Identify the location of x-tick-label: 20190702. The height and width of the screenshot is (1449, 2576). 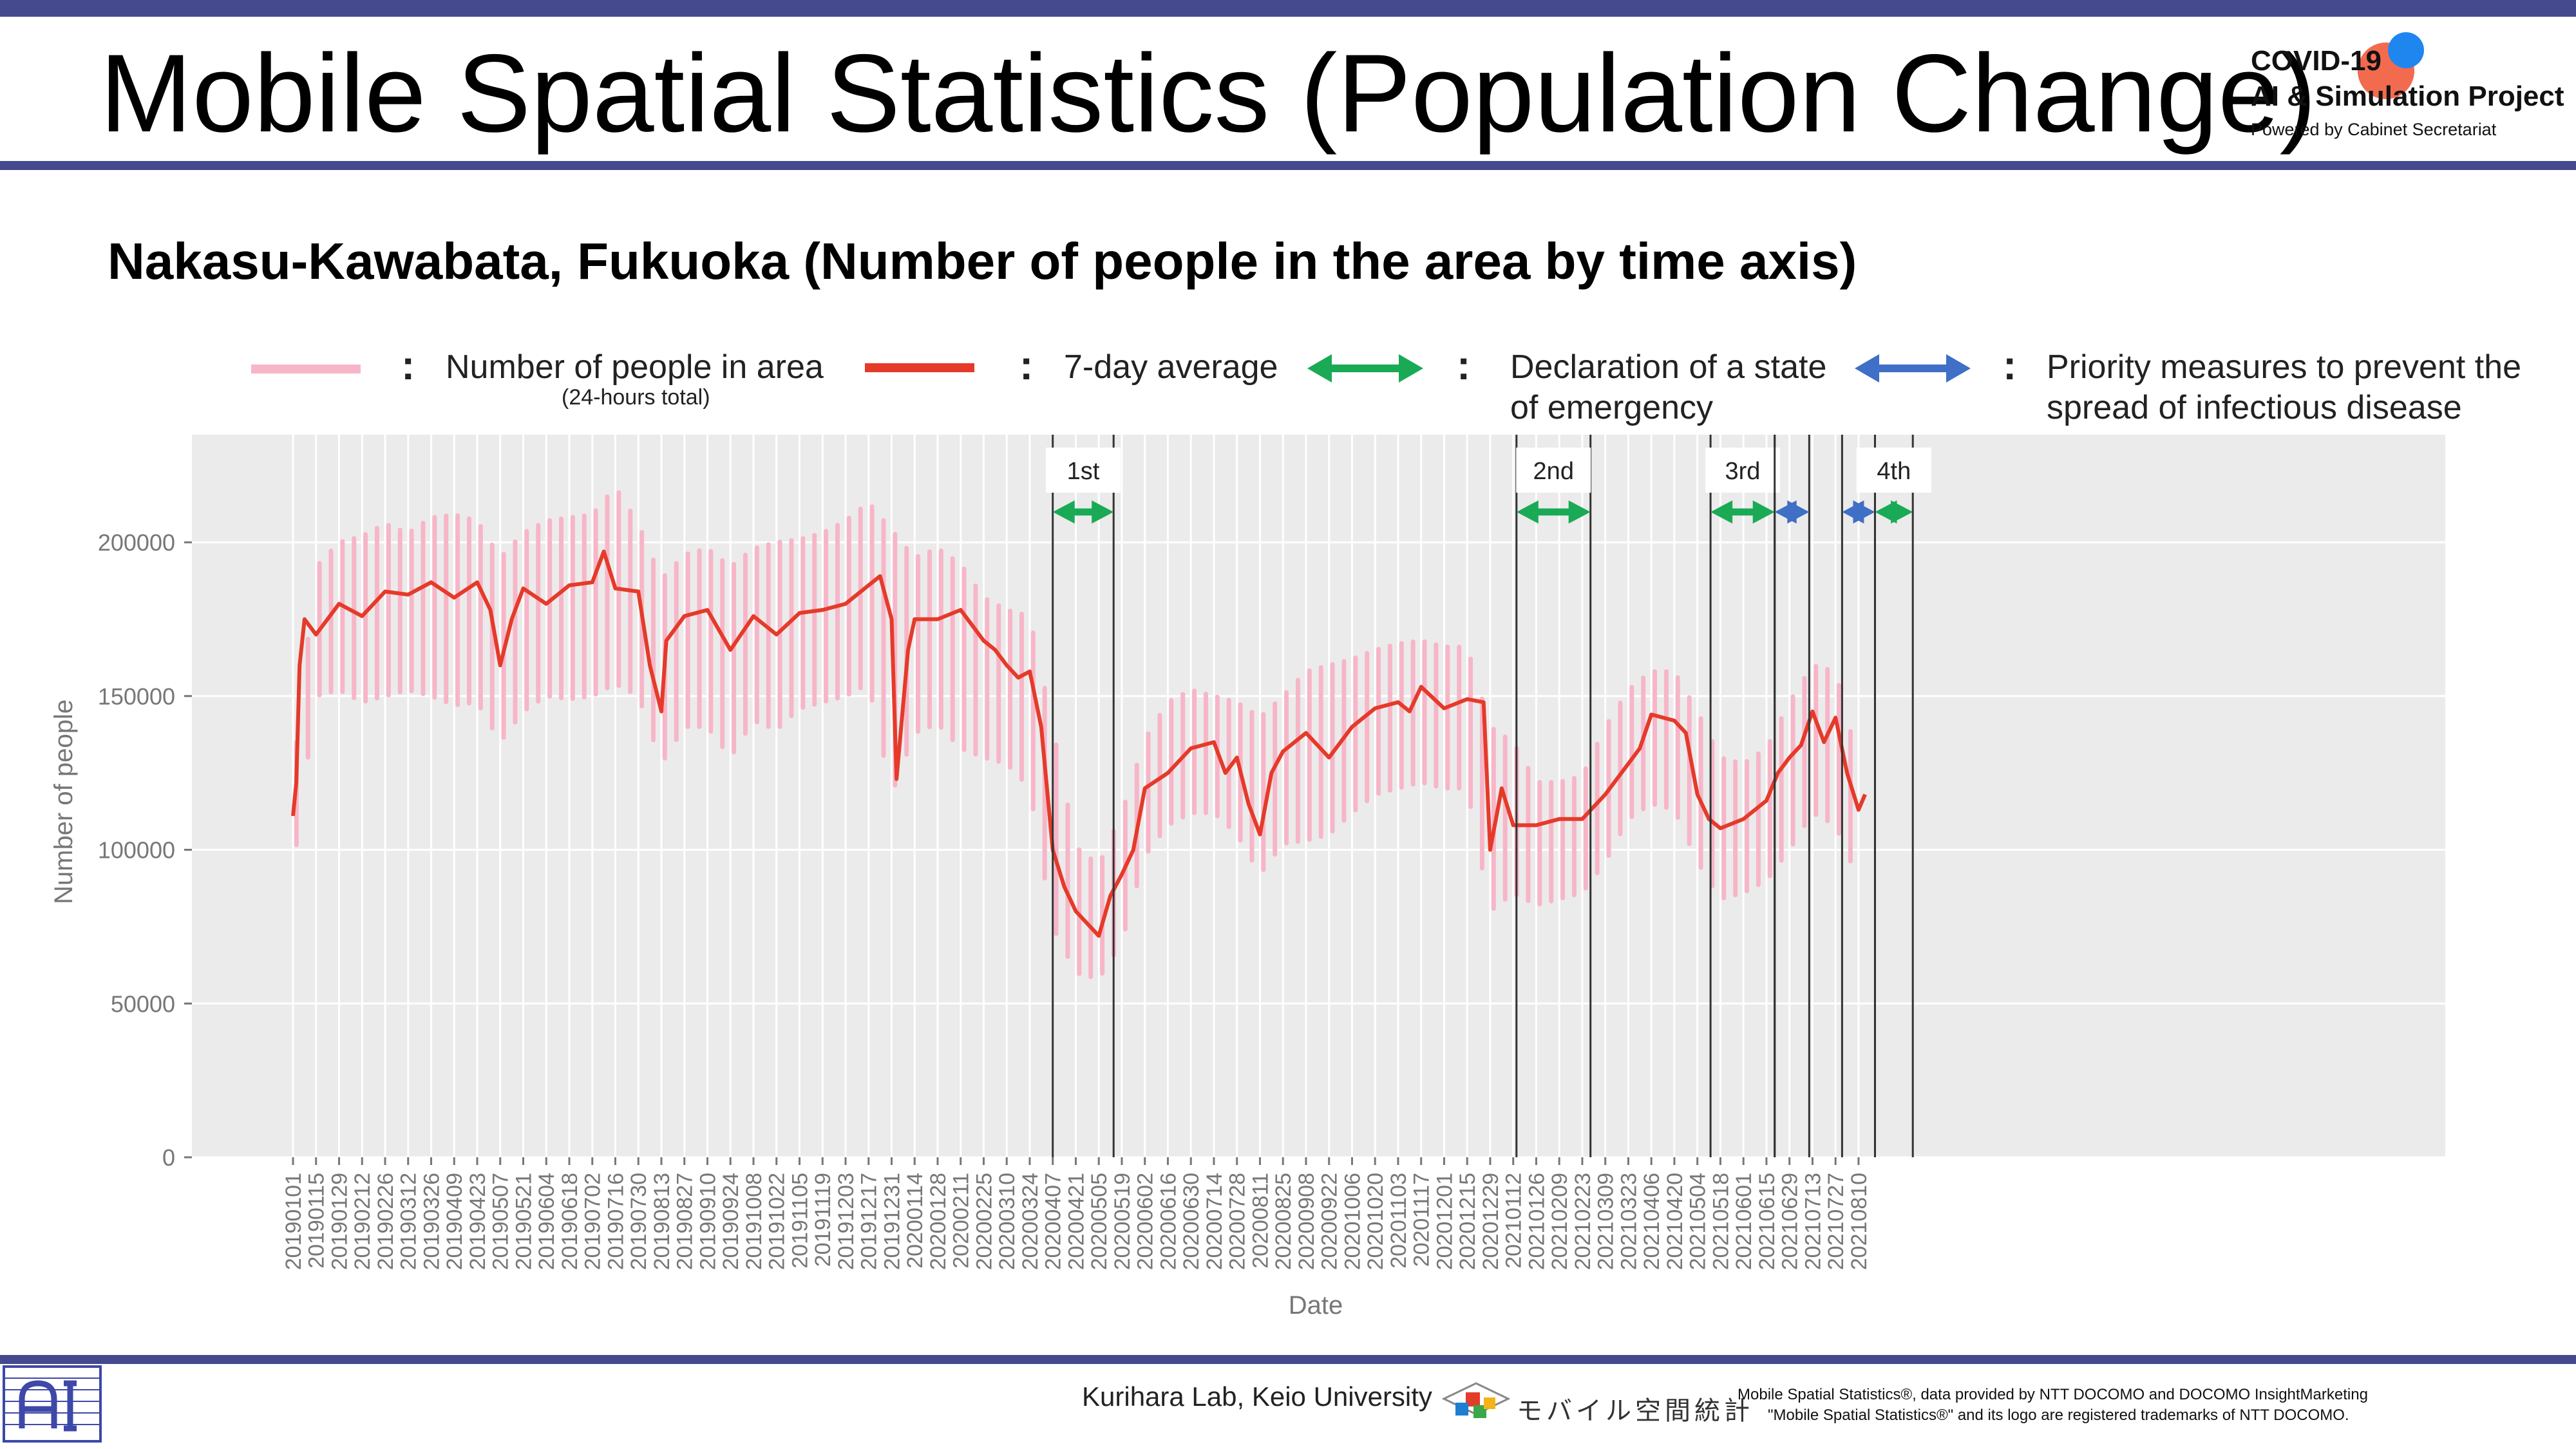
(593, 1222).